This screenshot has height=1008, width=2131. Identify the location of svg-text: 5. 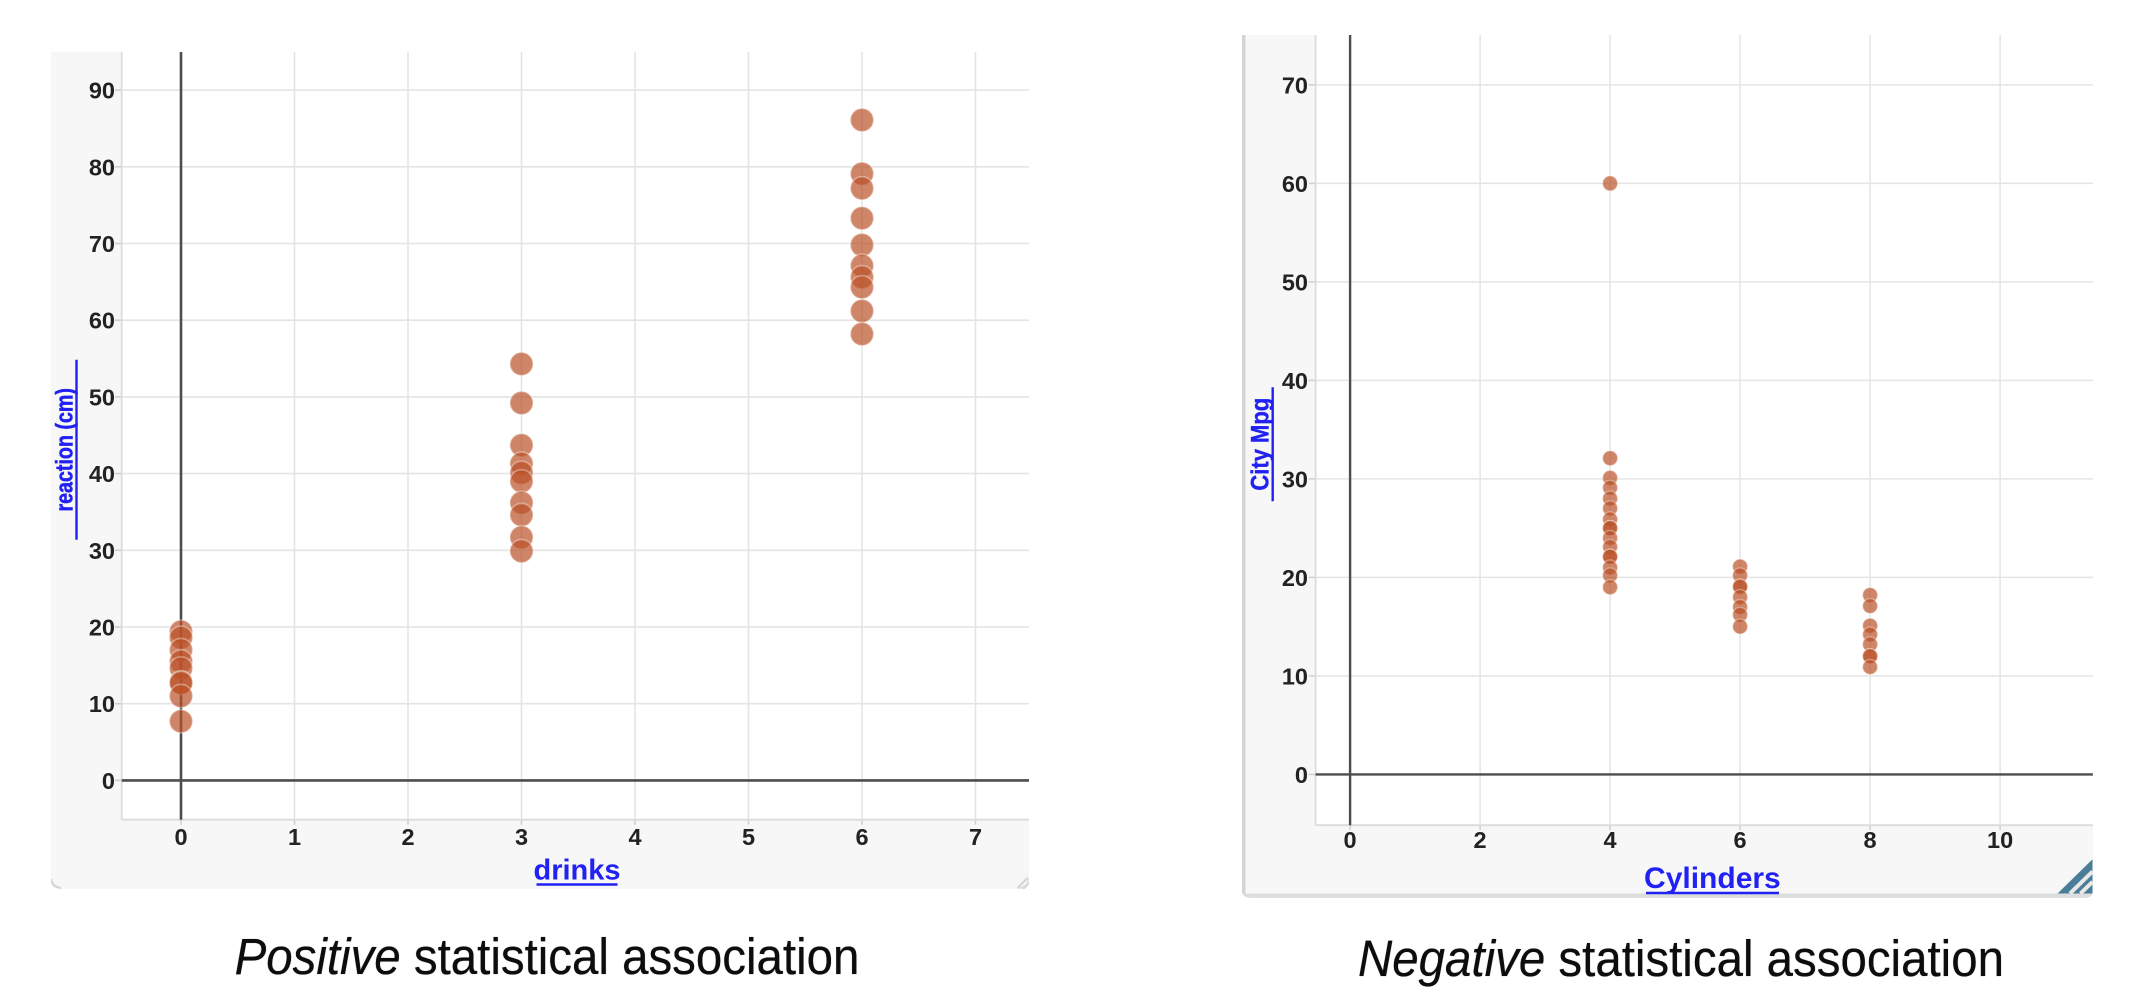
(747, 837).